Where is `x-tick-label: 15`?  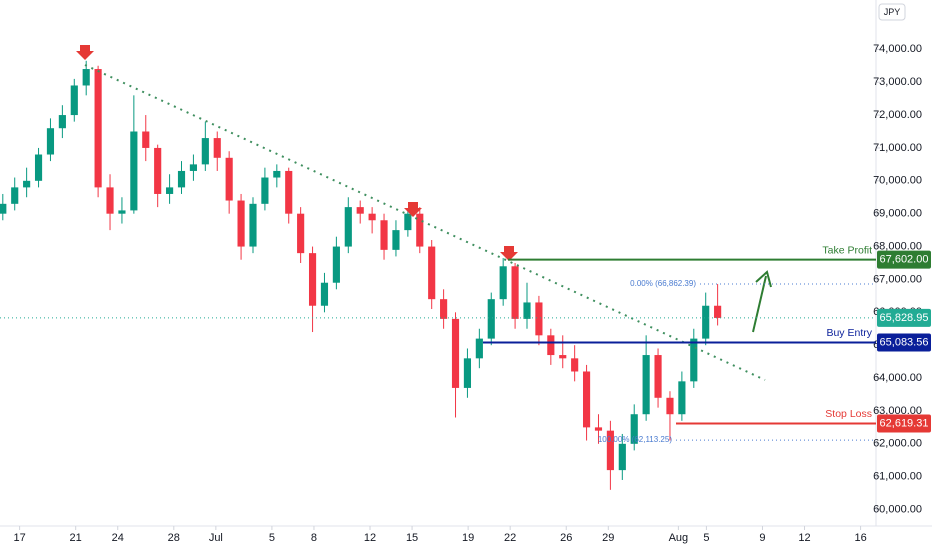 x-tick-label: 15 is located at coordinates (412, 538).